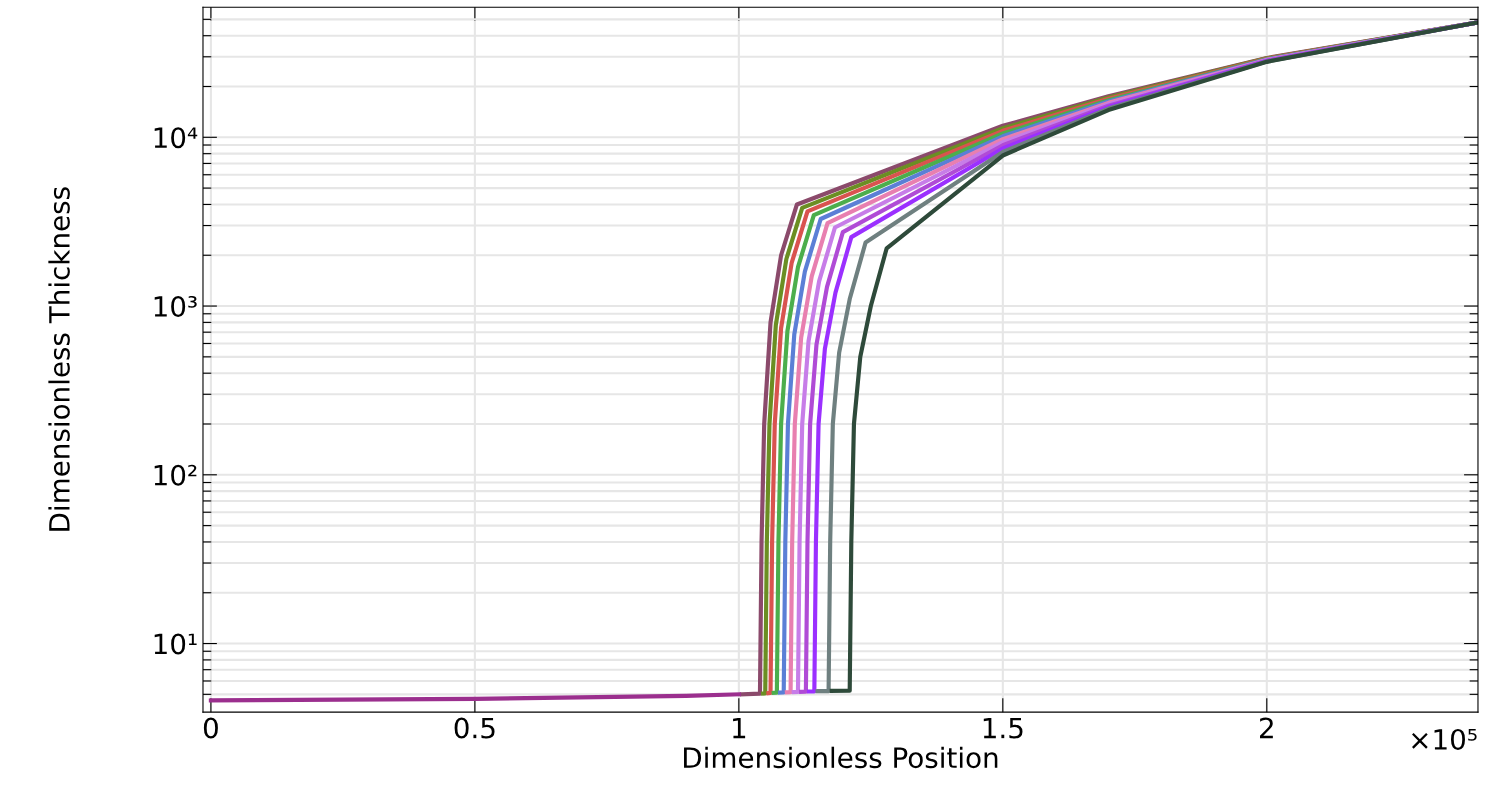 Image resolution: width=1486 pixels, height=802 pixels. I want to click on x-tick-label: 1, so click(739, 728).